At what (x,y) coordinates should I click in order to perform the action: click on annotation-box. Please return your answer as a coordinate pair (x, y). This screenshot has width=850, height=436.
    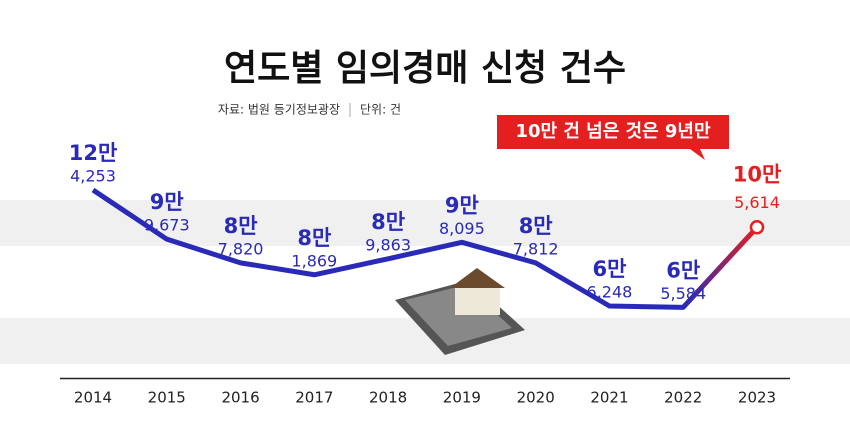
    Looking at the image, I should click on (613, 132).